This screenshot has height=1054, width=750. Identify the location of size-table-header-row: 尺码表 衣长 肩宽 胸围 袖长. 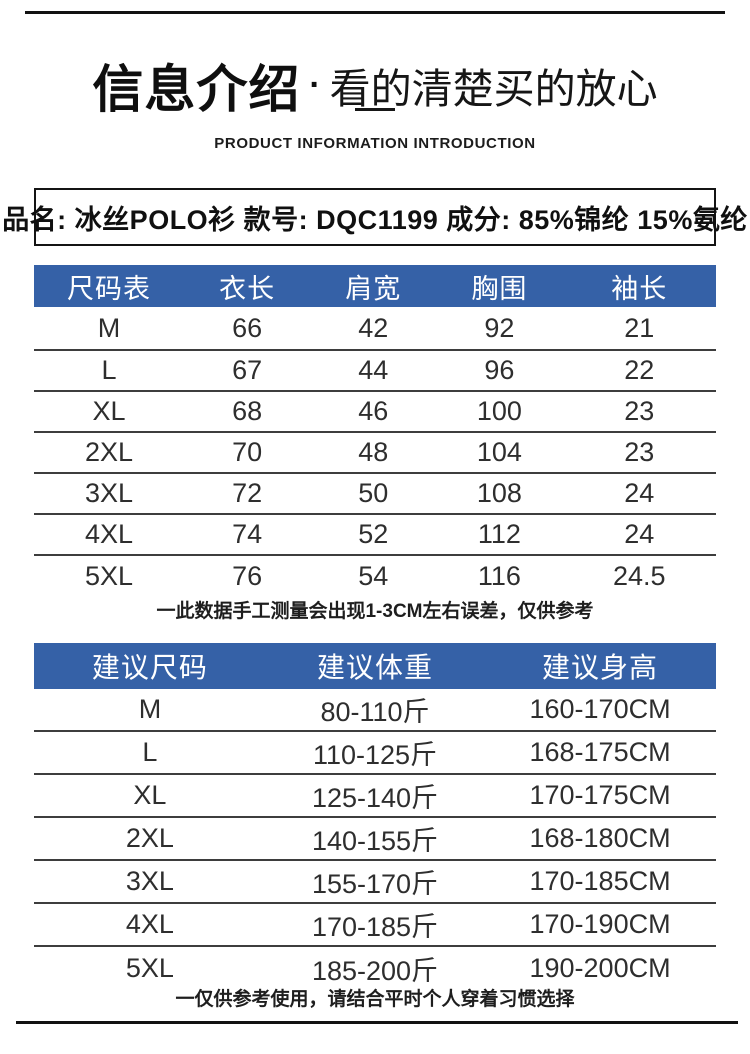
(375, 286).